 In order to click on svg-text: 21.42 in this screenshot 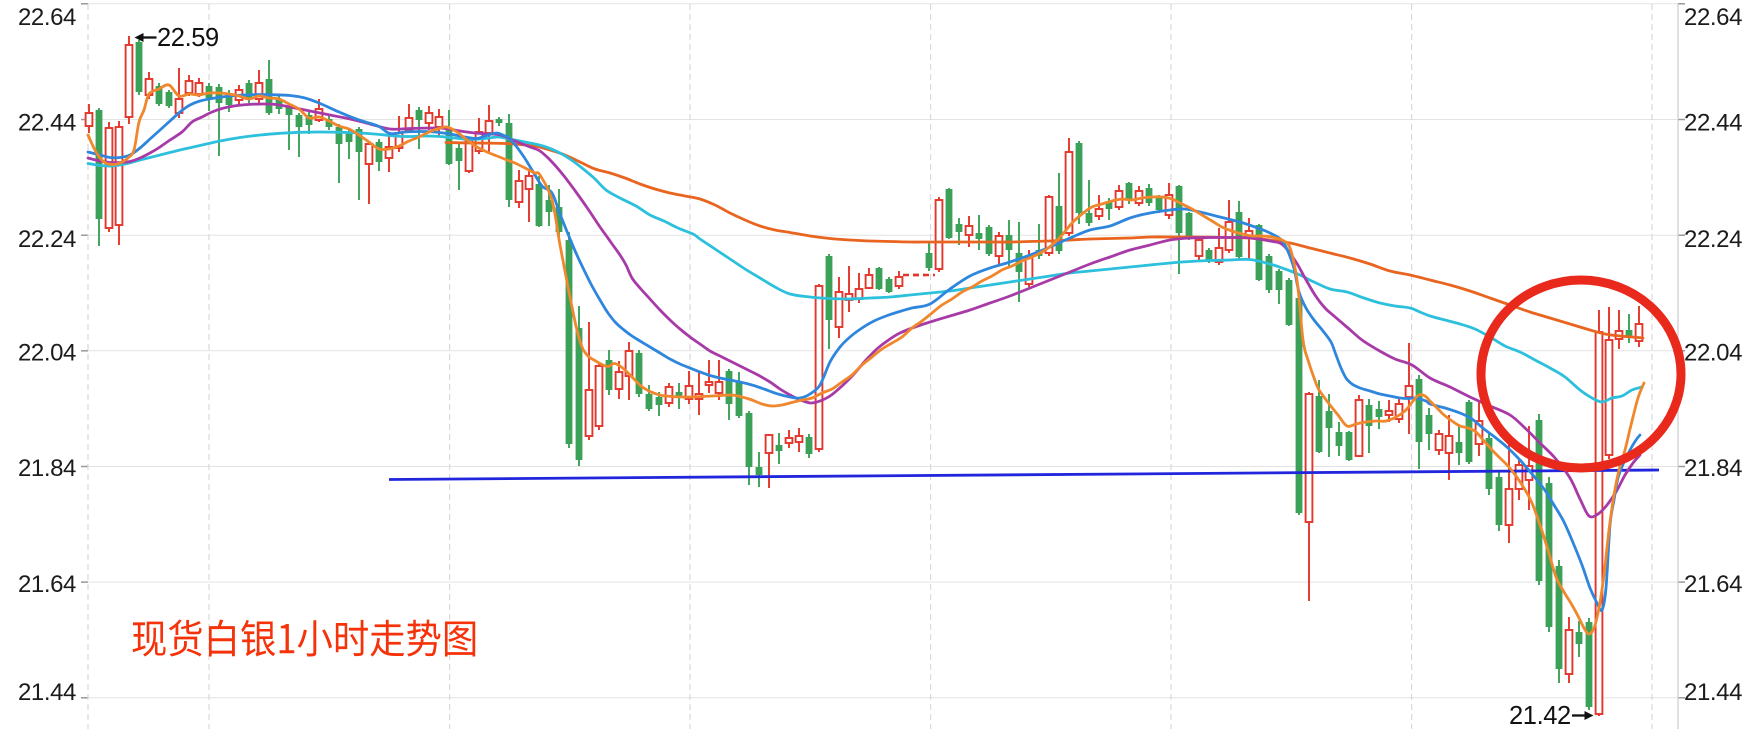, I will do `click(1540, 716)`.